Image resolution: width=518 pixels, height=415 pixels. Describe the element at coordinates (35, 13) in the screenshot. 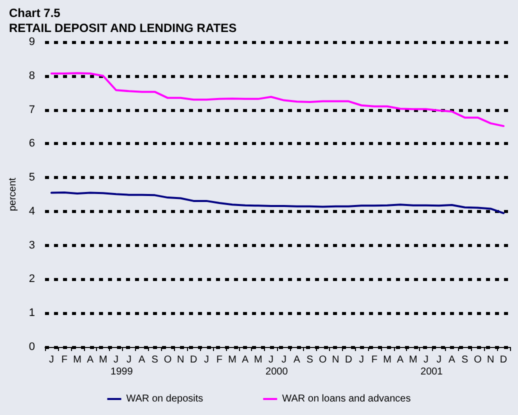

I see `chart-title: Chart 7.5` at that location.